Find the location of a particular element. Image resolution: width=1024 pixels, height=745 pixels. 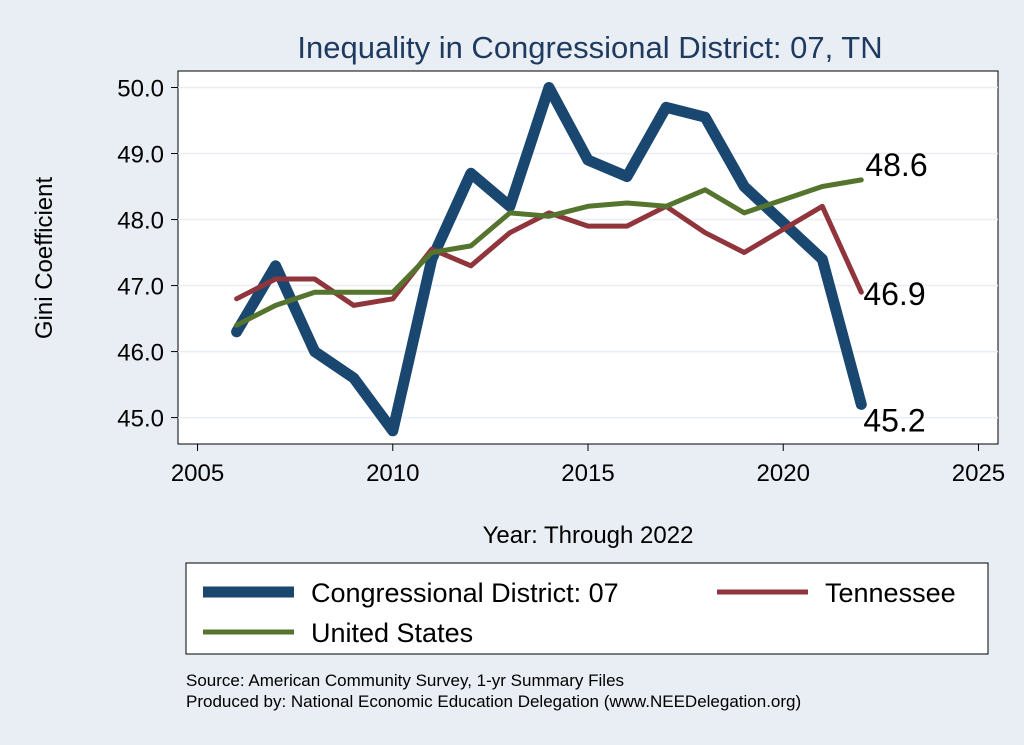

x-tick-label: 2005 is located at coordinates (197, 473).